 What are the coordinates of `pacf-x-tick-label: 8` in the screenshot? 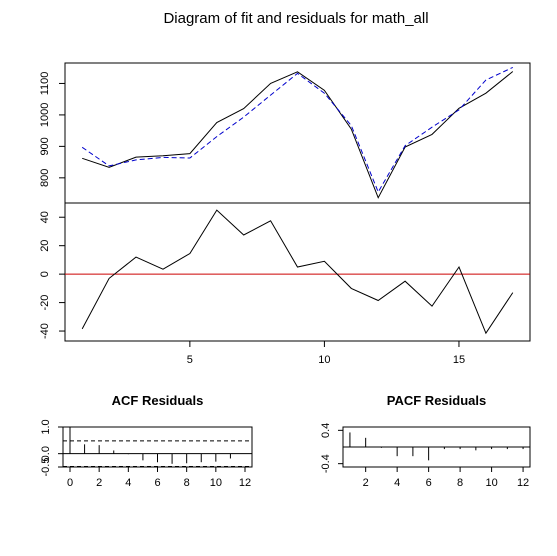 It's located at (460, 483).